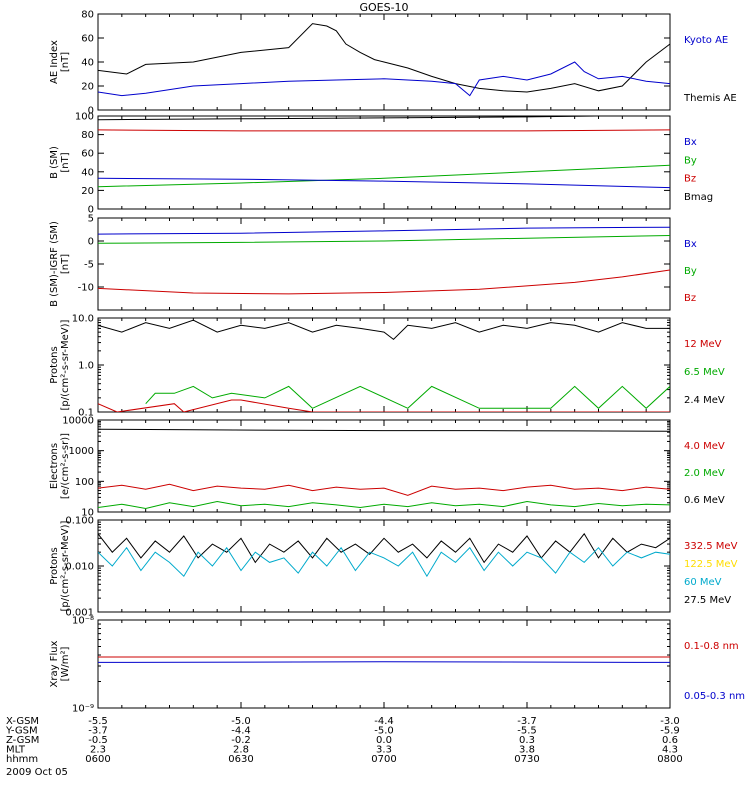 The image size is (750, 804). What do you see at coordinates (670, 750) in the screenshot?
I see `orbit-value: 4.3` at bounding box center [670, 750].